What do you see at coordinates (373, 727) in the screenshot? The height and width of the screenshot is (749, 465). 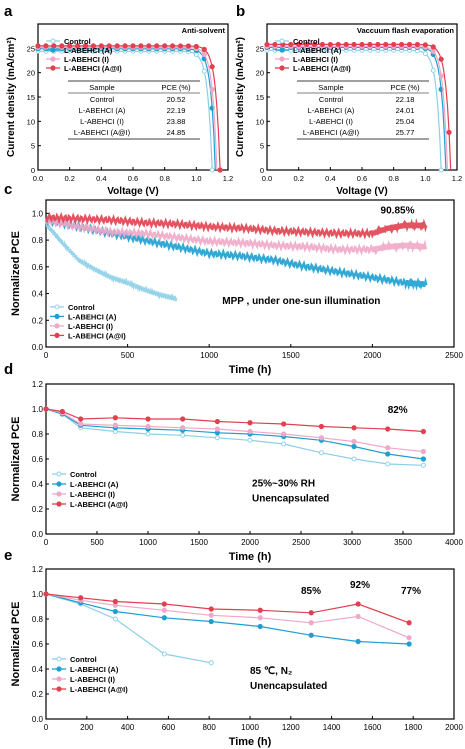 I see `x-tick-label: 1600` at bounding box center [373, 727].